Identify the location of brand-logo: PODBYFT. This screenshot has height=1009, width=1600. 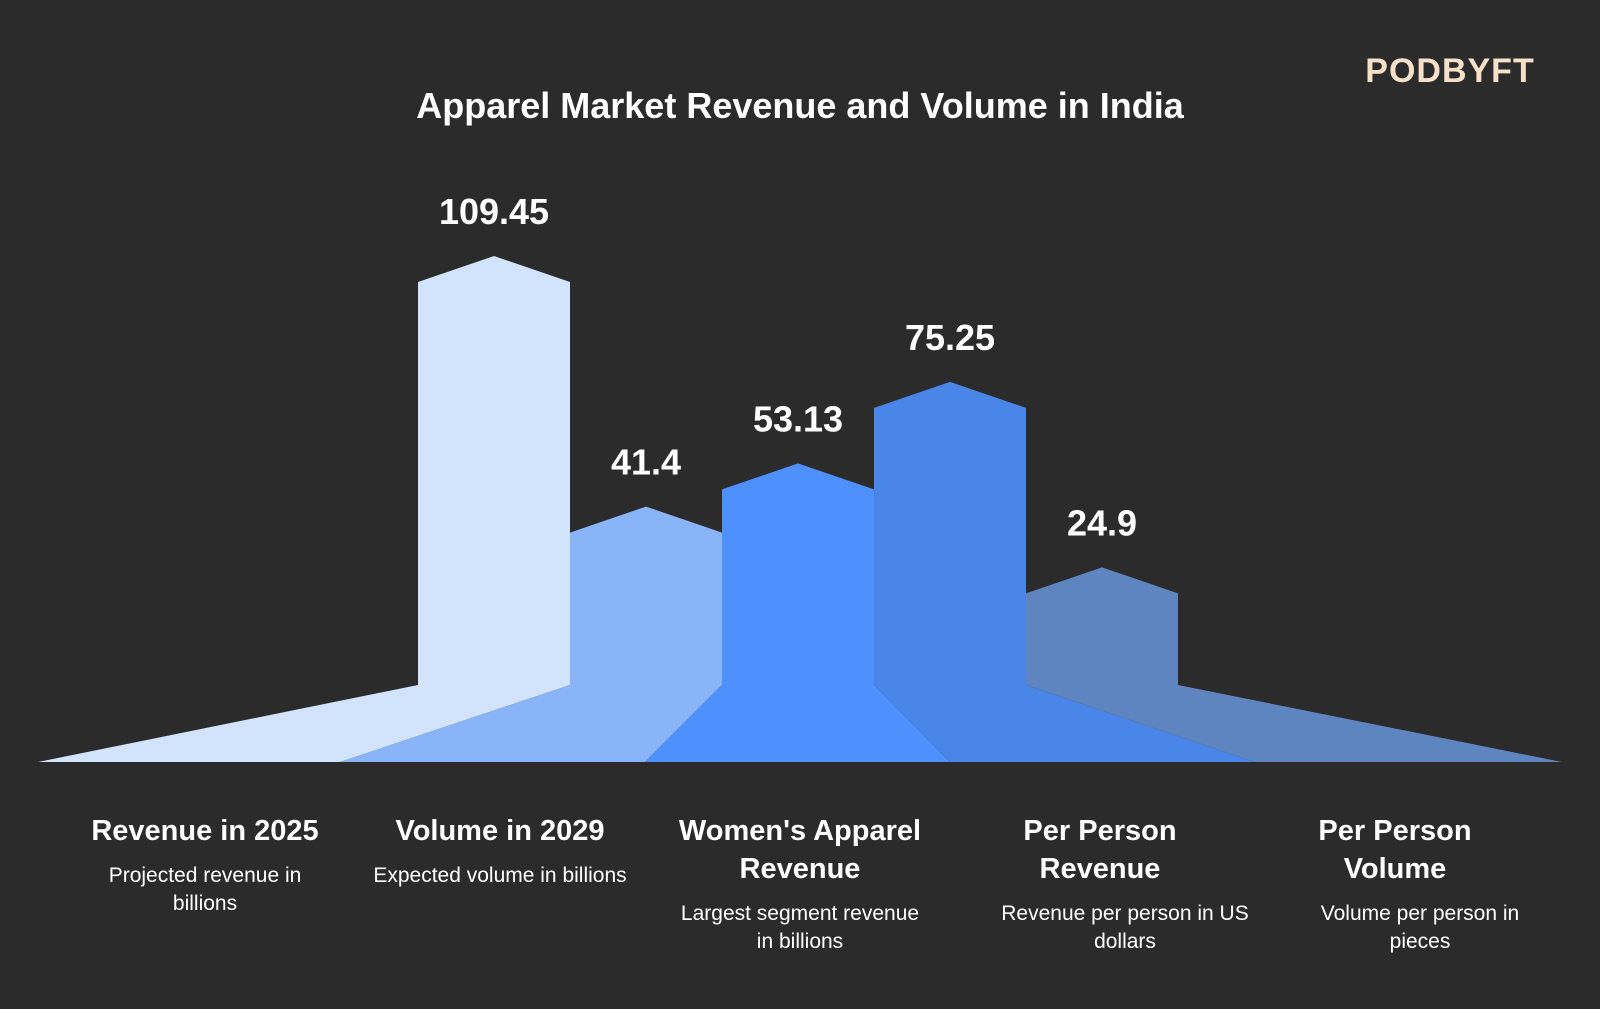
(1449, 71).